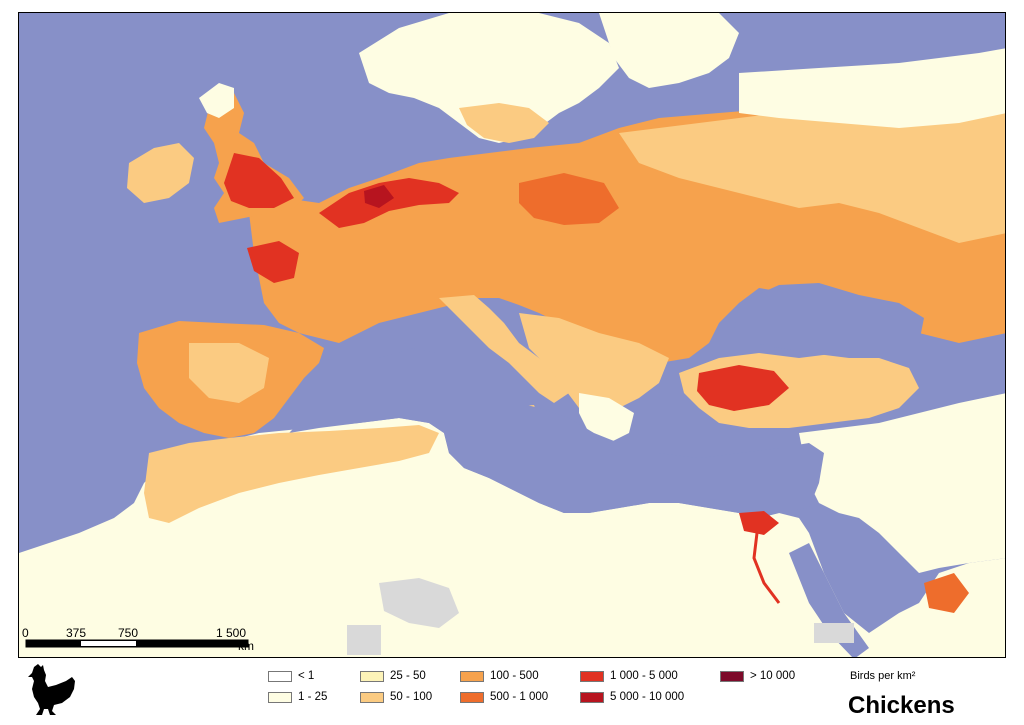 This screenshot has width=1024, height=725. Describe the element at coordinates (569, 199) in the screenshot. I see `poland-dense-region` at that location.